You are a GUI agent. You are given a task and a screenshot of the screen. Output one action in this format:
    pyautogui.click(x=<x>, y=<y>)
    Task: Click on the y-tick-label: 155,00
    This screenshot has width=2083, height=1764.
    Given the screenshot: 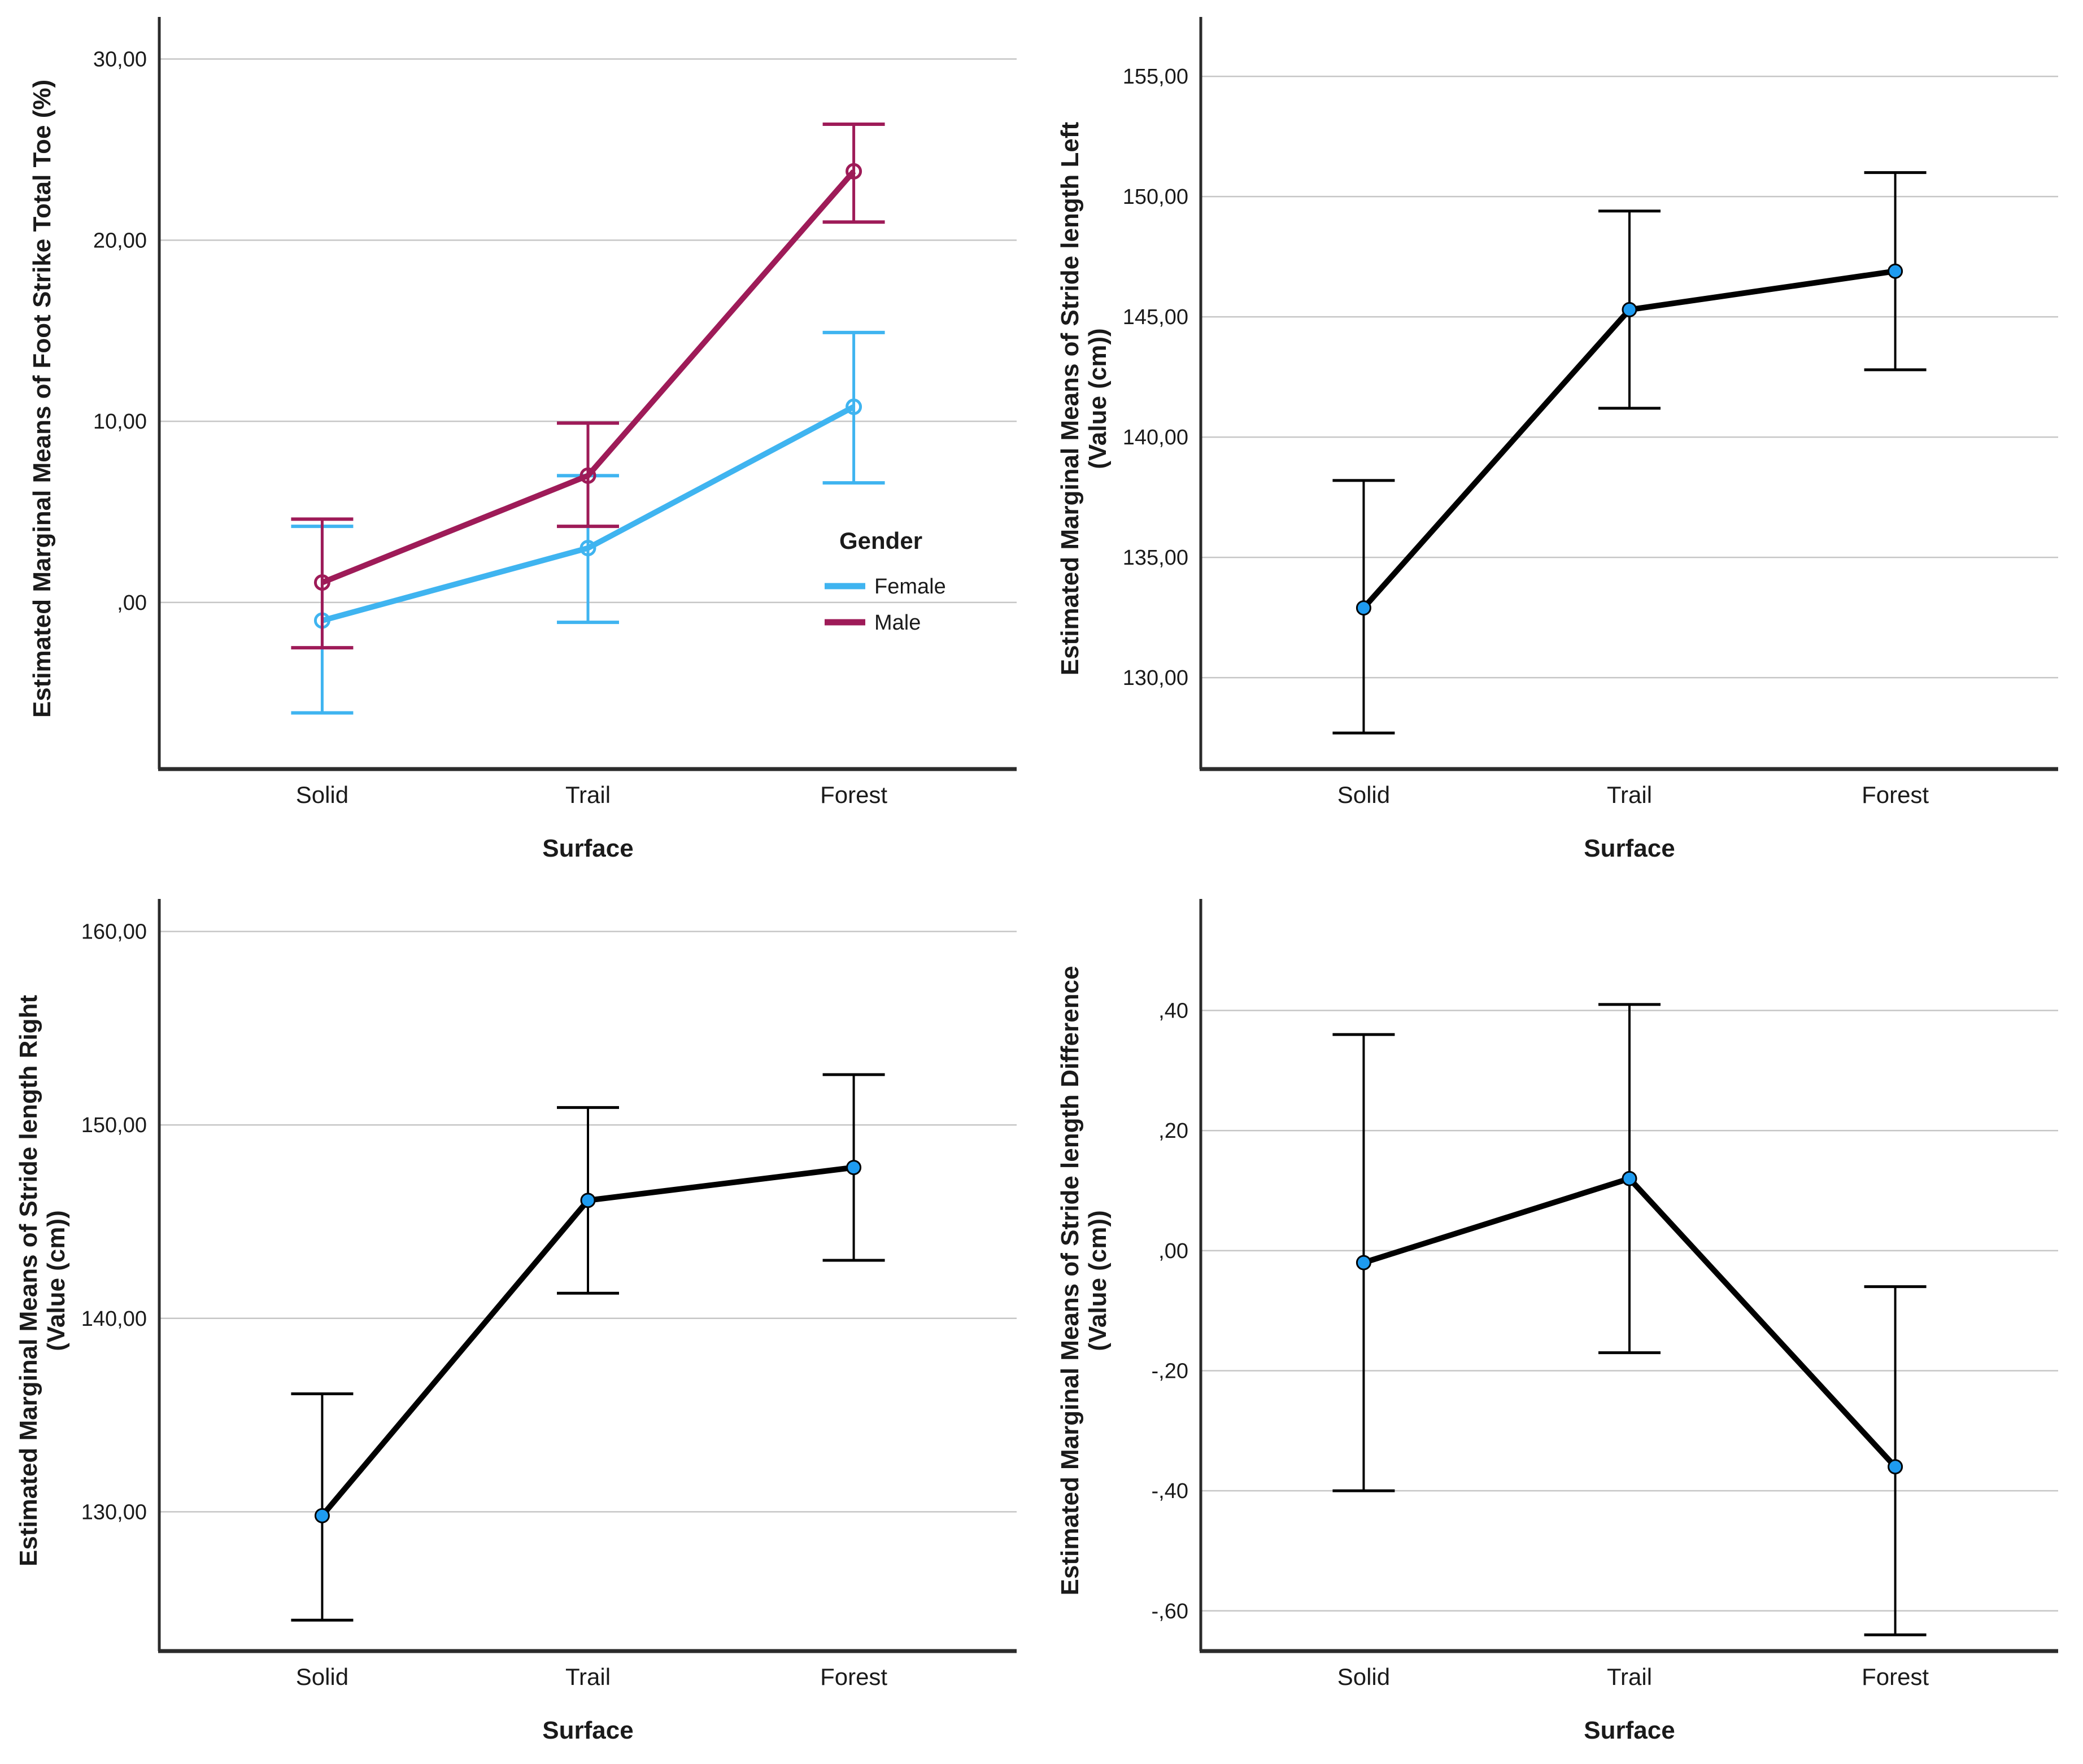 What is the action you would take?
    pyautogui.click(x=1155, y=77)
    